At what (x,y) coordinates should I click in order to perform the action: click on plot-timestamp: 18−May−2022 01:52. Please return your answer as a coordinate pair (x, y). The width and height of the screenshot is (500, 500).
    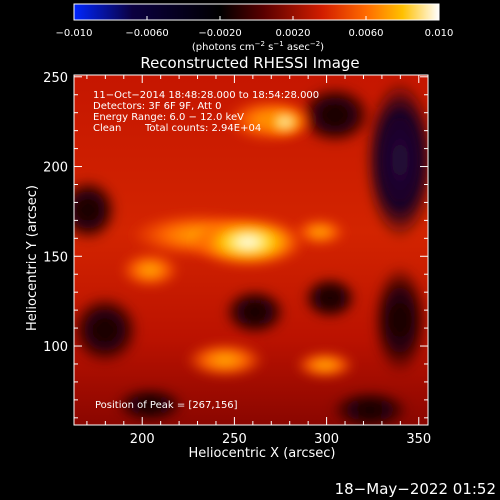
    Looking at the image, I should click on (415, 489).